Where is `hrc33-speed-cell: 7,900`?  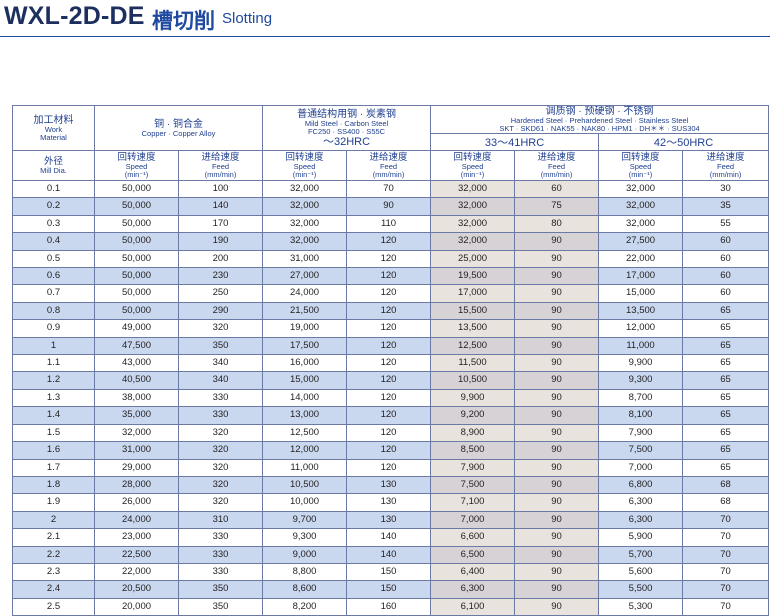
hrc33-speed-cell: 7,900 is located at coordinates (473, 467).